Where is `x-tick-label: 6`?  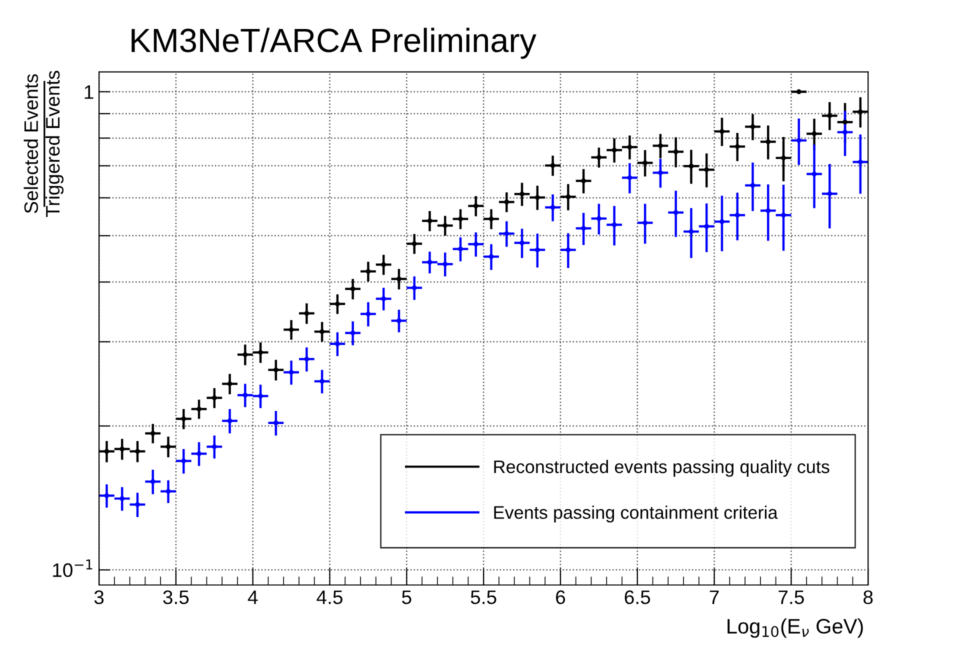
x-tick-label: 6 is located at coordinates (561, 597).